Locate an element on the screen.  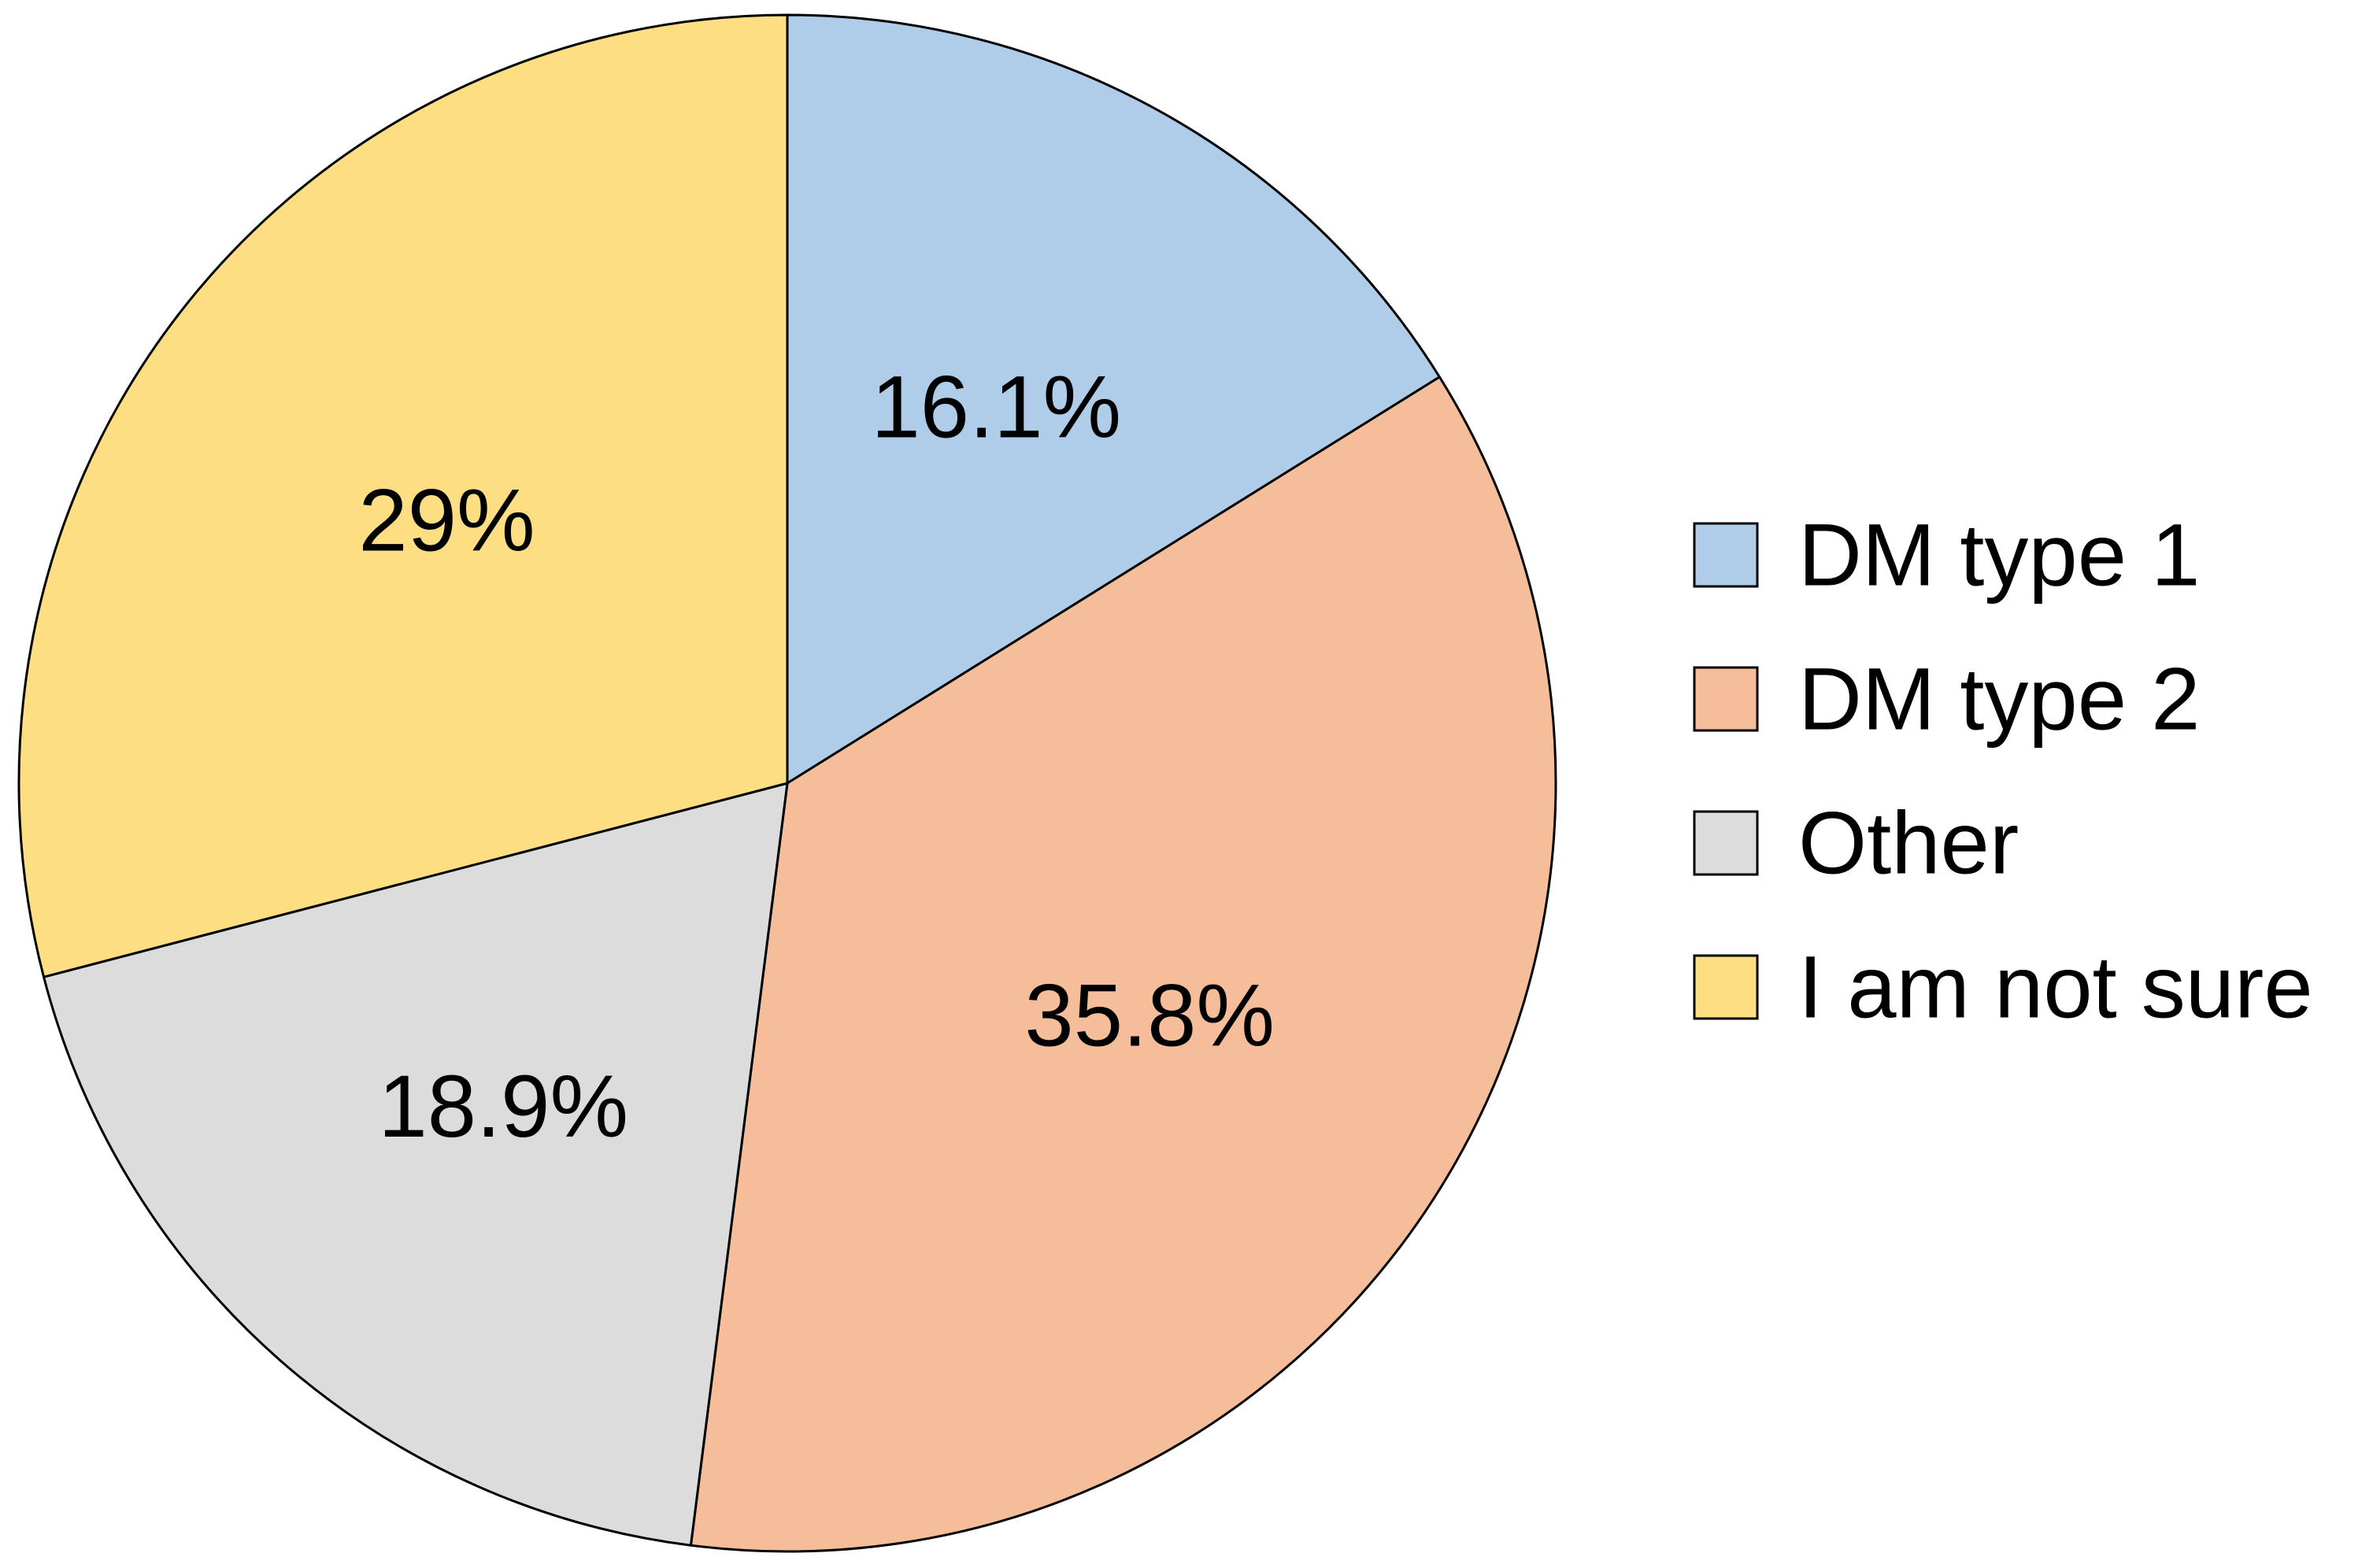
pie-slice-value-label: 16.1% is located at coordinates (997, 408).